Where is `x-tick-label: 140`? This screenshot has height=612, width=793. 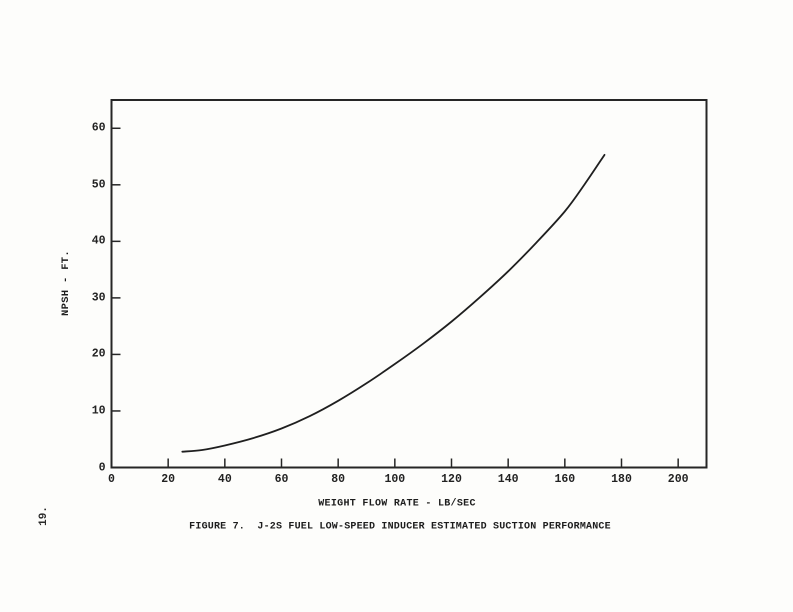 x-tick-label: 140 is located at coordinates (508, 479).